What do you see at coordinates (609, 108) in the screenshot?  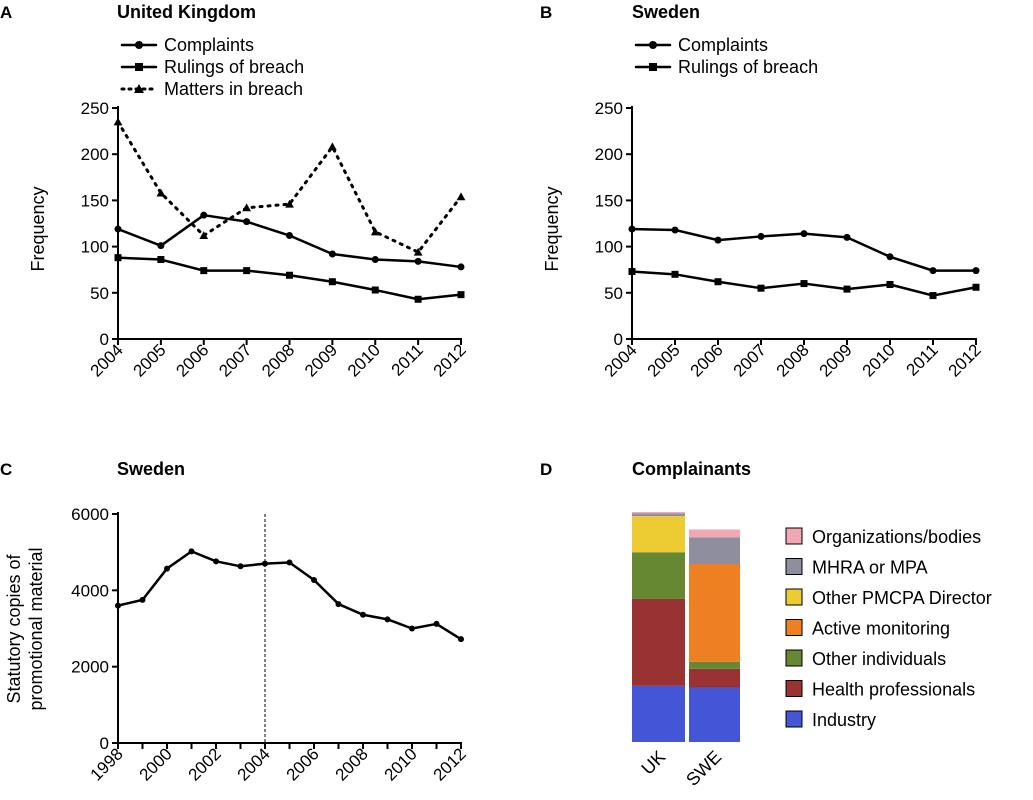 I see `y-tick-label: 250` at bounding box center [609, 108].